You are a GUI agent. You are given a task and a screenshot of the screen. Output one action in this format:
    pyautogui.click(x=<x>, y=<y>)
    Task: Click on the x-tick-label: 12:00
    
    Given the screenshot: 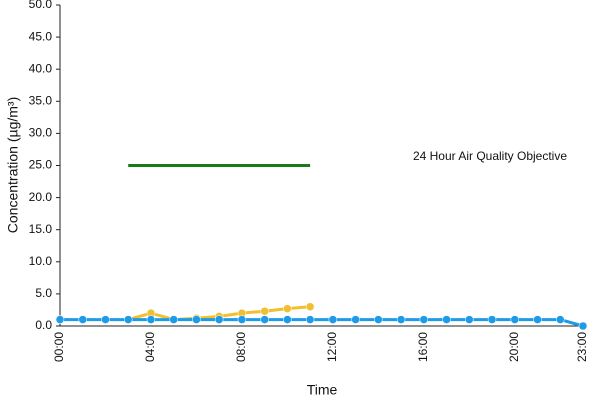 What is the action you would take?
    pyautogui.click(x=332, y=347)
    